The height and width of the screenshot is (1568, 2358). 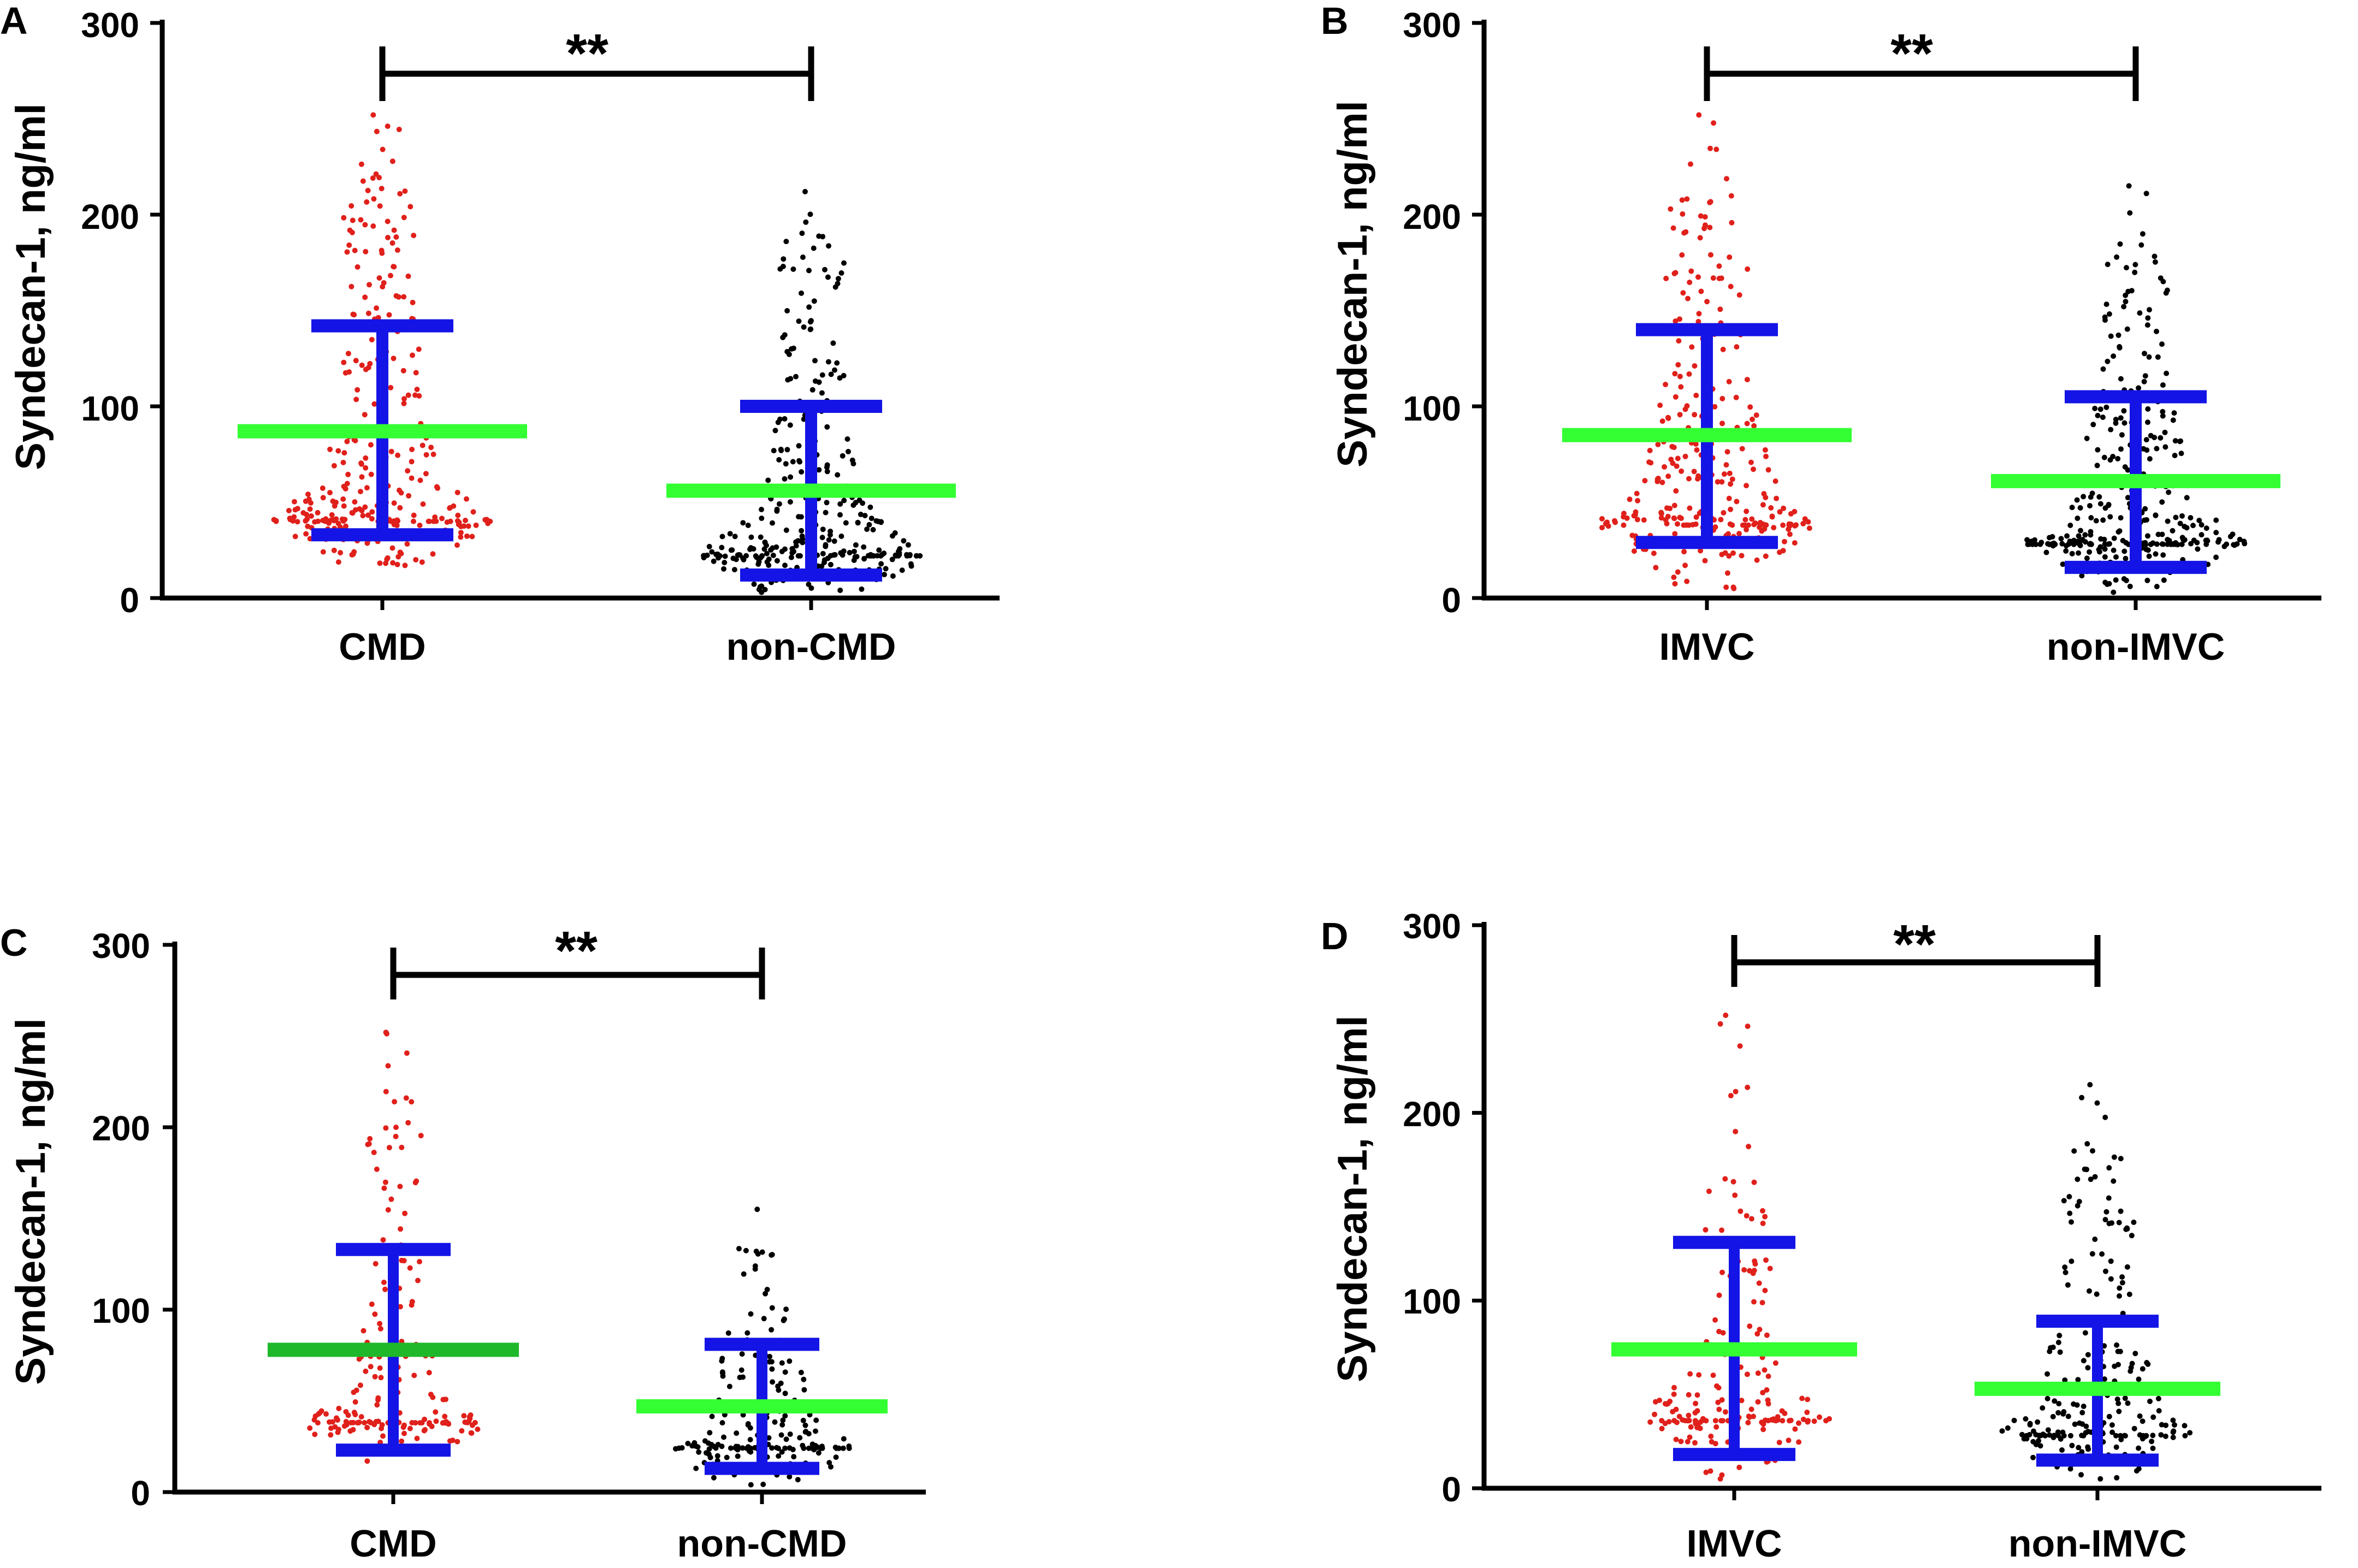 I want to click on y-axis-label: Syndecan-1, ng/ml, so click(x=31, y=286).